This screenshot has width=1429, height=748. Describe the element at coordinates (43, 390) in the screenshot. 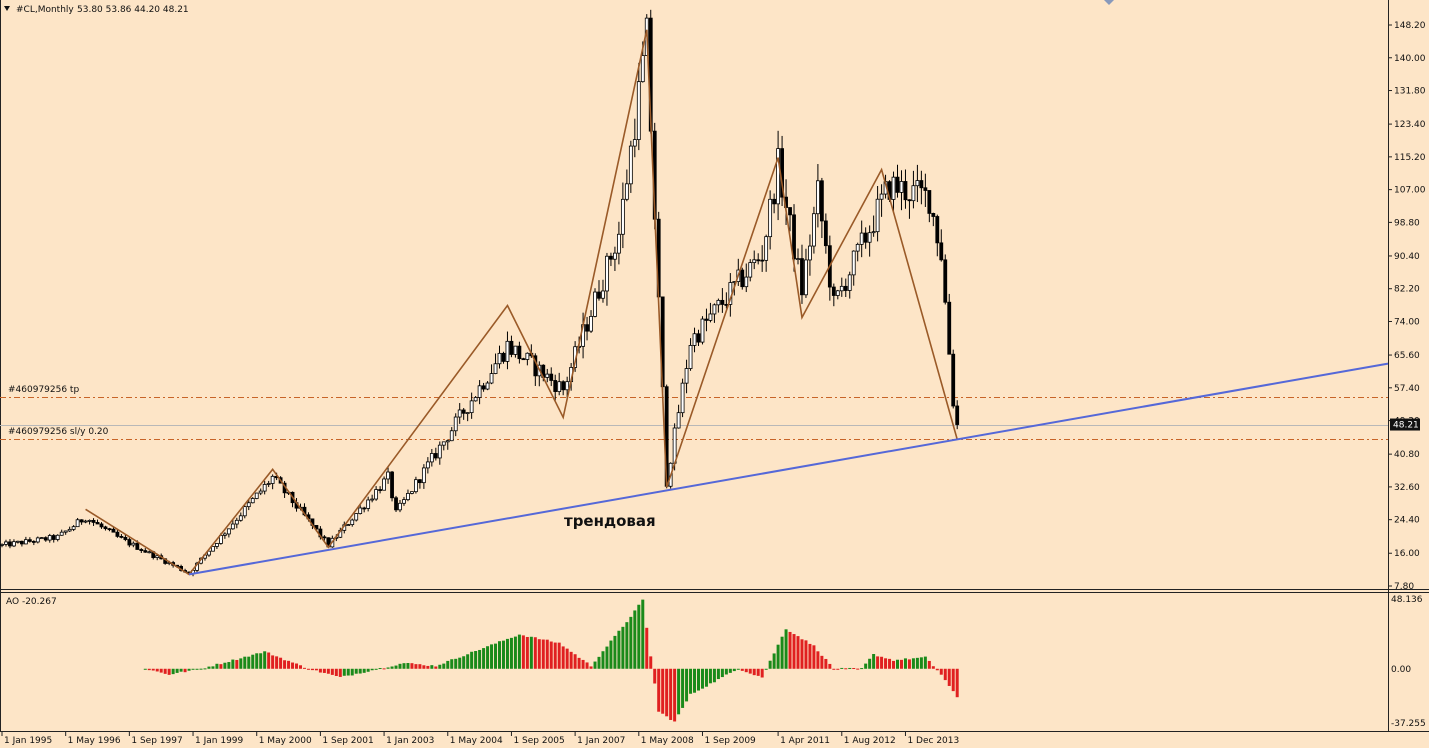

I see `tp-line-label: #460979256 tp` at that location.